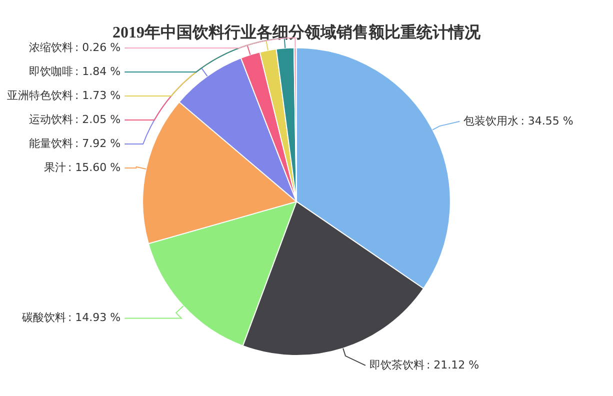  Describe the element at coordinates (453, 365) in the screenshot. I see `data-label: : 21.12 %` at that location.